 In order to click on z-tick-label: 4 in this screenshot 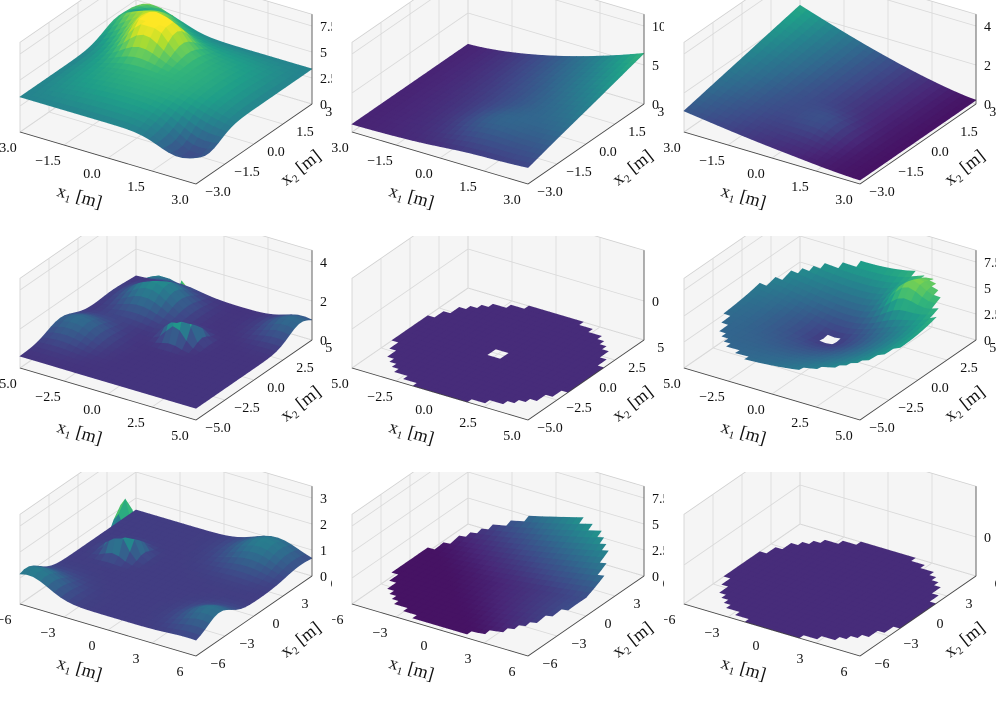, I will do `click(987, 27)`.